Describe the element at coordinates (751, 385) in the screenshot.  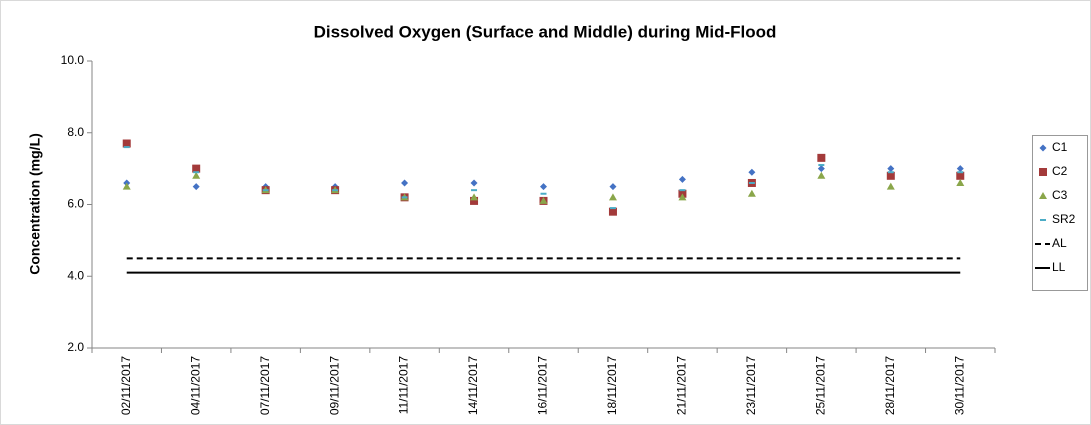
I see `x-tick-label: 23/11/2017` at that location.